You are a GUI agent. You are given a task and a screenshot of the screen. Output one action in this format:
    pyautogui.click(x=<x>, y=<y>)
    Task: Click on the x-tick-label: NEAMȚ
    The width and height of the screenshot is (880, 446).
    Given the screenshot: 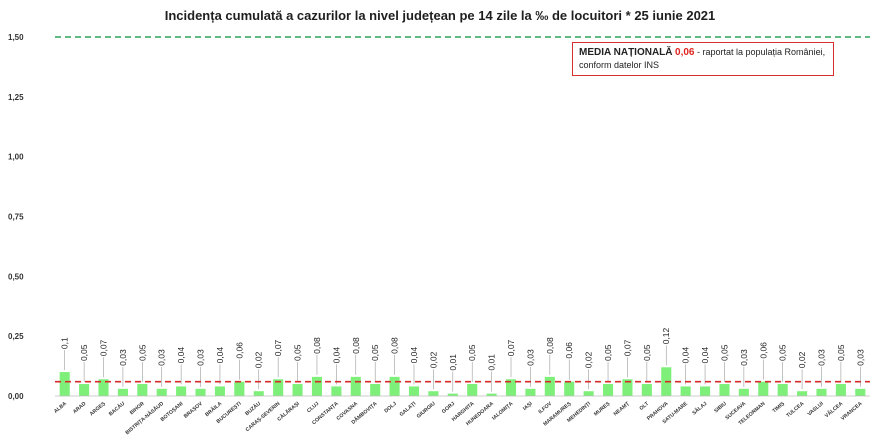 What is the action you would take?
    pyautogui.click(x=622, y=408)
    